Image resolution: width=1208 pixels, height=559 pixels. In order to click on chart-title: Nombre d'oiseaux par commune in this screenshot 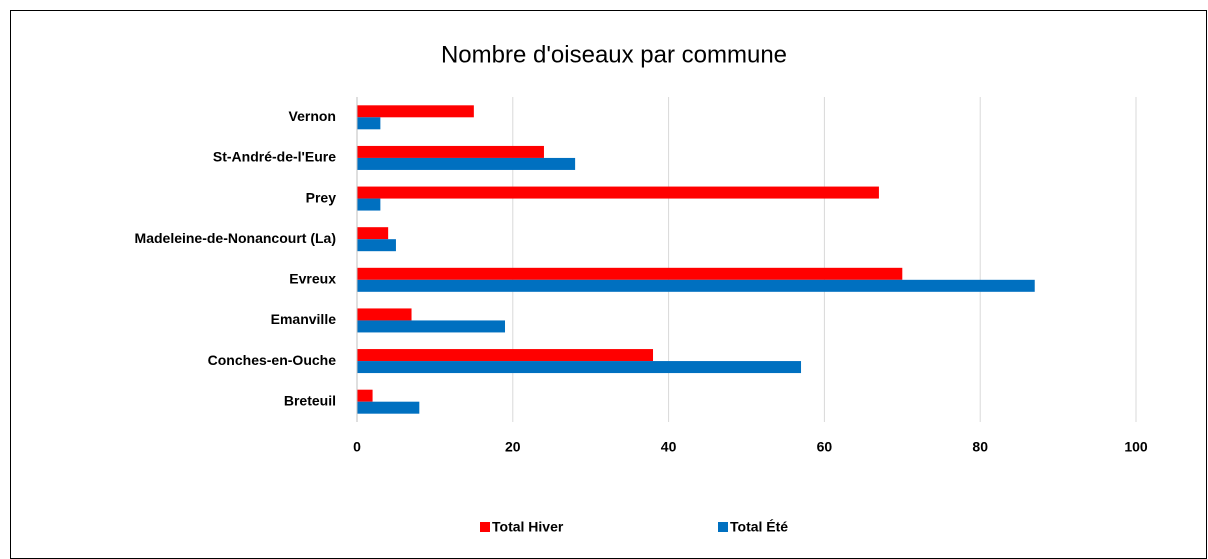, I will do `click(614, 54)`.